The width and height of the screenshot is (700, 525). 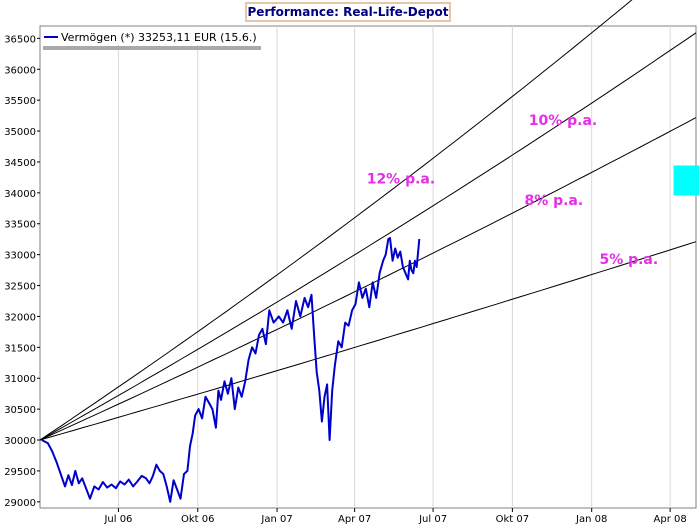 I want to click on y-tick-label: 33000, so click(x=20, y=256).